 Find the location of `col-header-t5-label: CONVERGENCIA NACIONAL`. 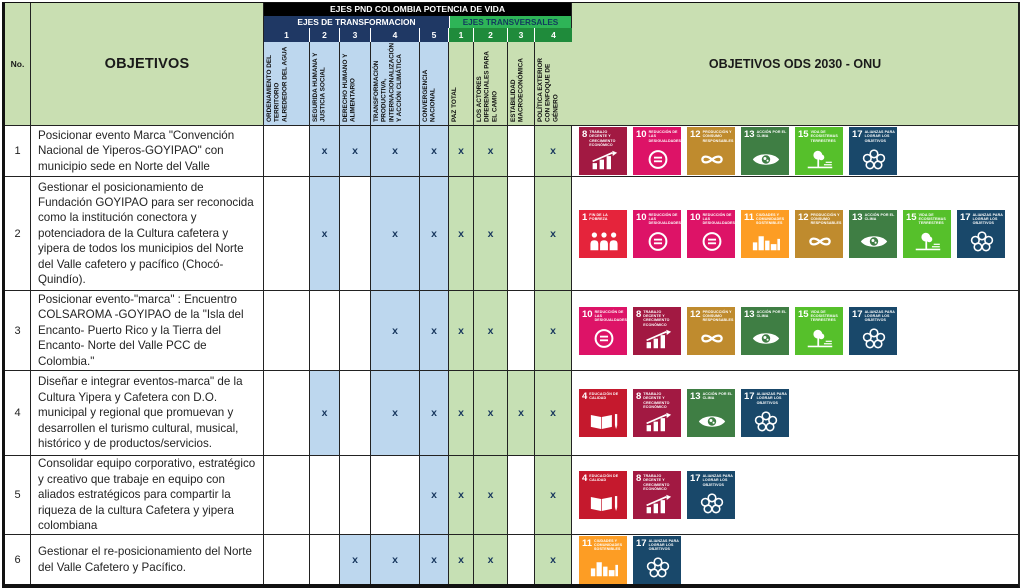

col-header-t5-label: CONVERGENCIA NACIONAL is located at coordinates (429, 96).